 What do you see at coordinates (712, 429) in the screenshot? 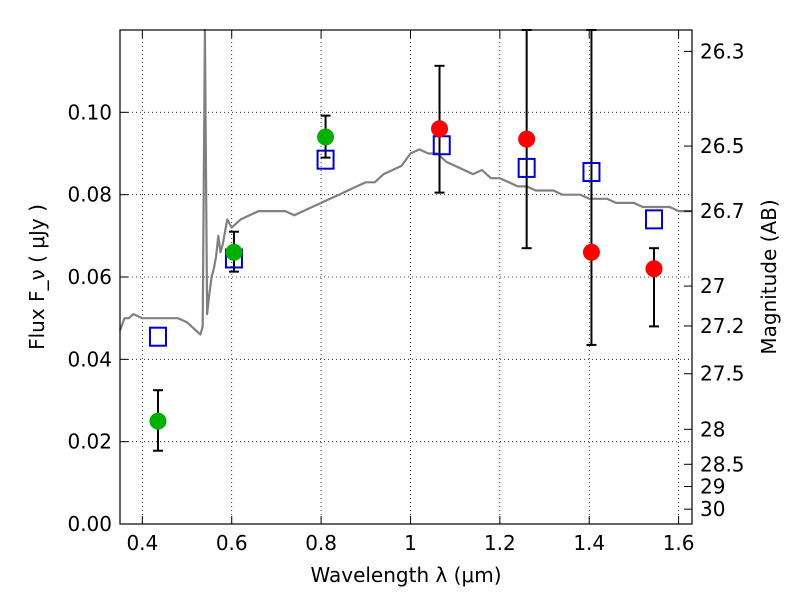
I see `right-tick-label: 28` at bounding box center [712, 429].